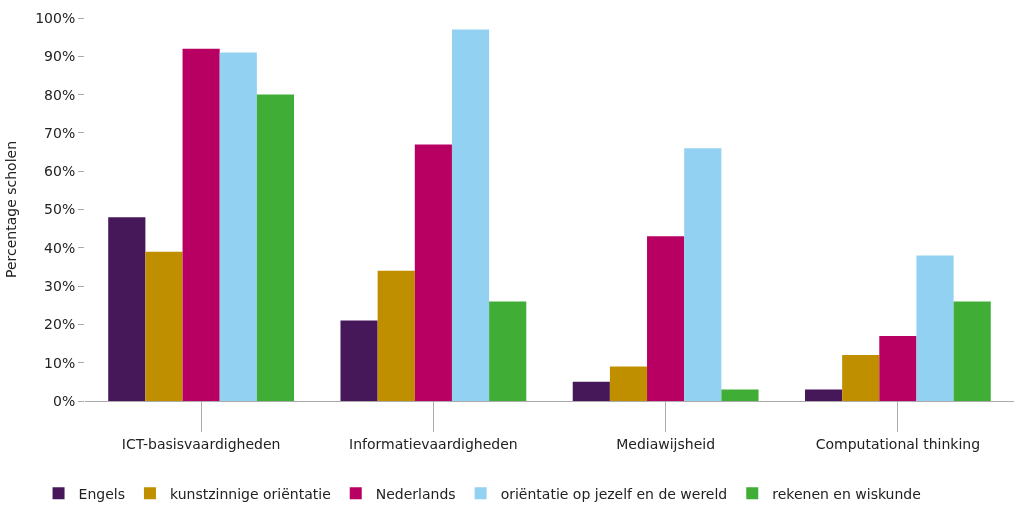 The width and height of the screenshot is (1024, 520). What do you see at coordinates (898, 443) in the screenshot?
I see `x-tick-label: Computational thinking` at bounding box center [898, 443].